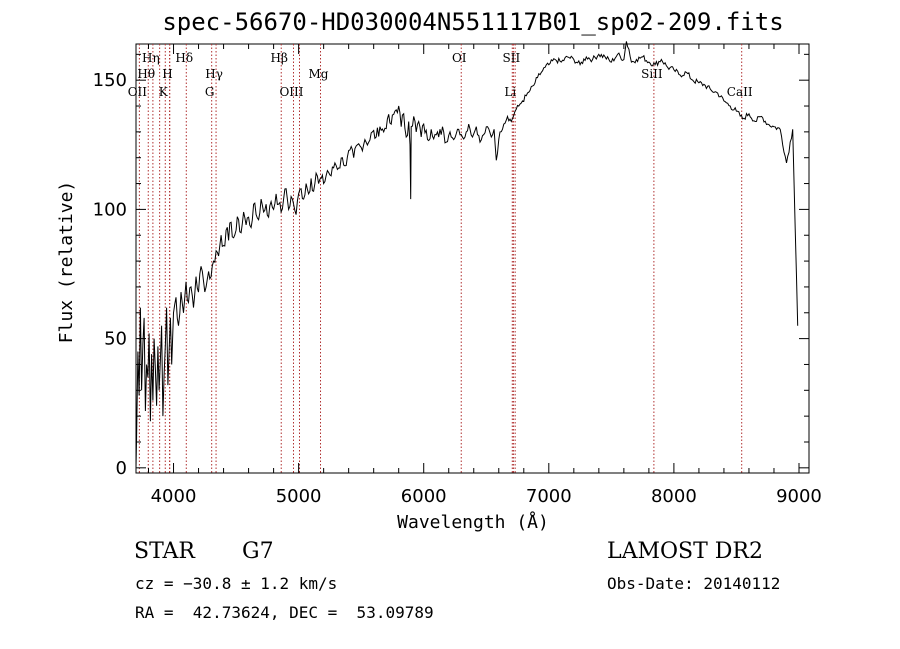 This screenshot has width=900, height=649. Describe the element at coordinates (740, 92) in the screenshot. I see `line-marker-label: CaII` at that location.